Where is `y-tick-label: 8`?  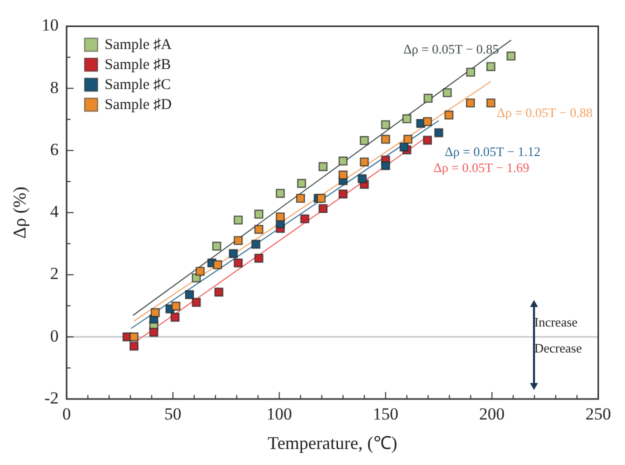
y-tick-label: 8 is located at coordinates (54, 87).